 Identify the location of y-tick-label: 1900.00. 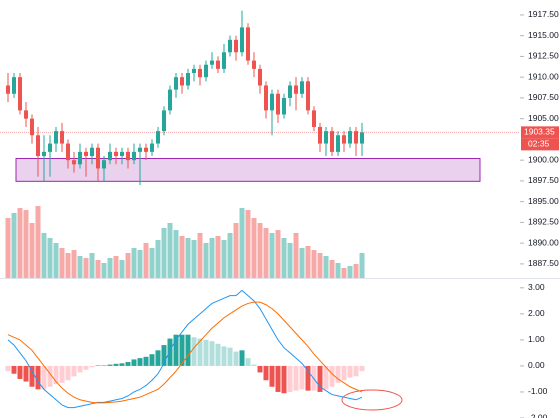
(543, 159).